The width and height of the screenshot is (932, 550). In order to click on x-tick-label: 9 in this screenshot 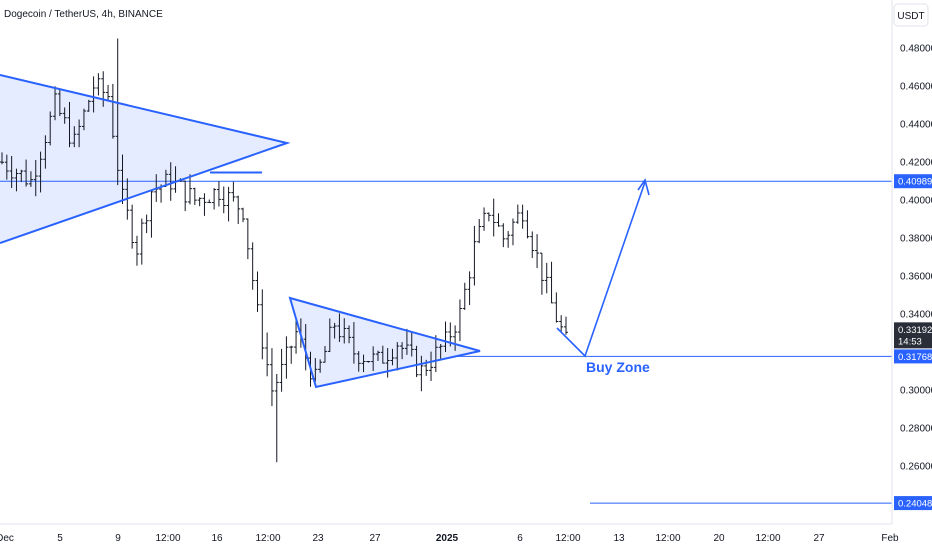, I will do `click(118, 538)`.